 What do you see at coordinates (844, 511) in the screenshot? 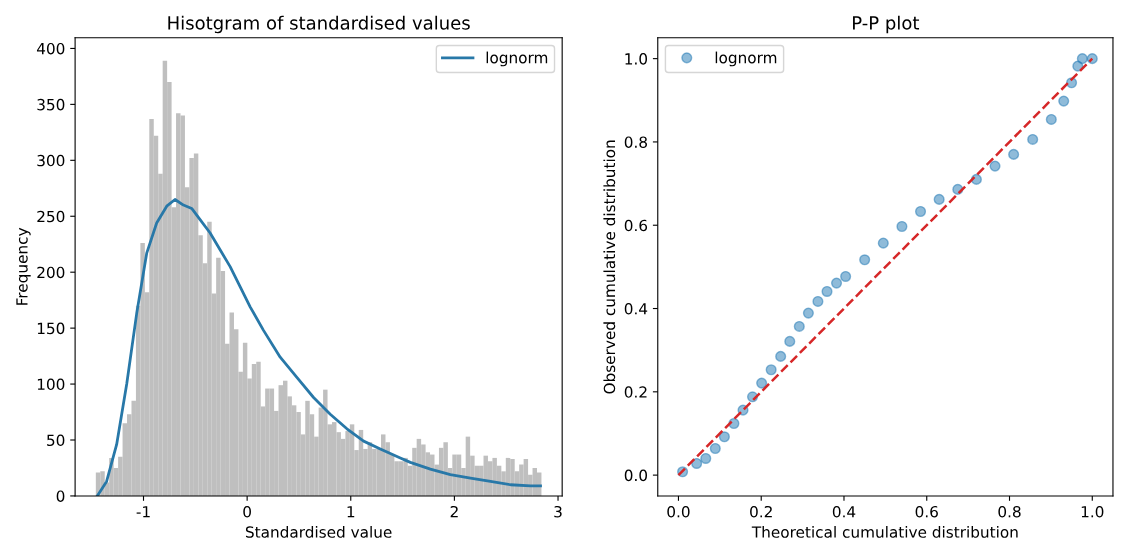
I see `x-tick-label: 0.4` at bounding box center [844, 511].